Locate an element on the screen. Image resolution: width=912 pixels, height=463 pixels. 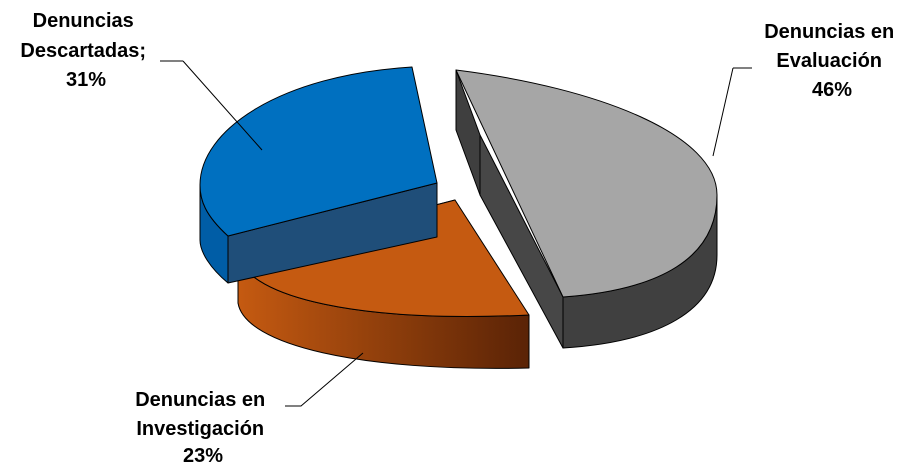
label-evaluacion: Denuncias en Evaluación 46% is located at coordinates (832, 61).